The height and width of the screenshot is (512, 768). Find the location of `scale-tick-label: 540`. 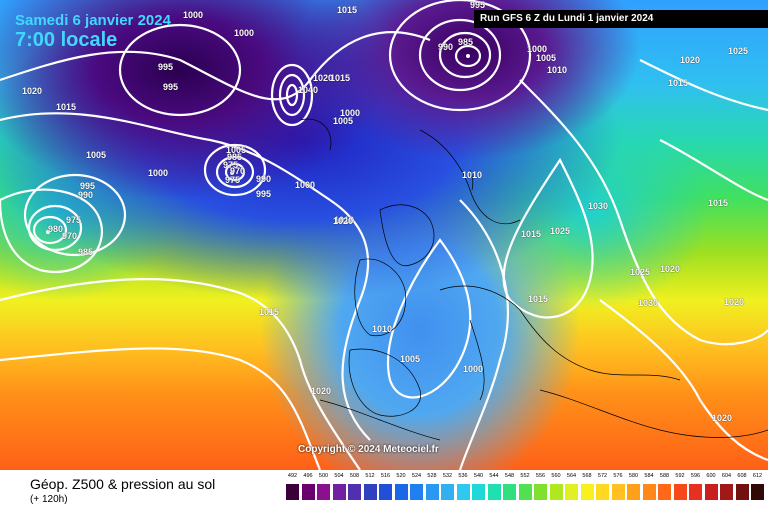

scale-tick-label: 540 is located at coordinates (478, 476).